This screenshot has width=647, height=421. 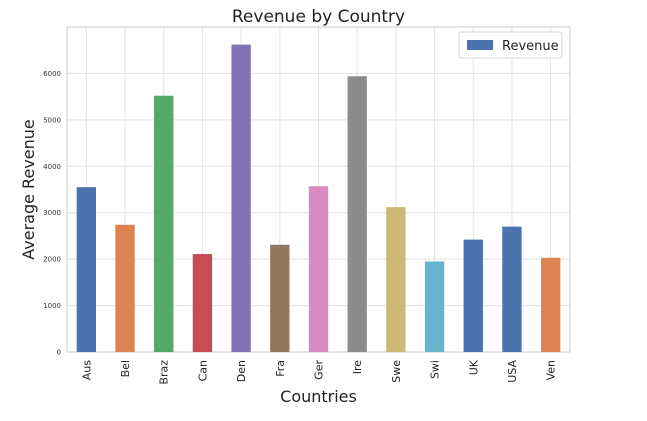 I want to click on bar-bel, so click(x=125, y=288).